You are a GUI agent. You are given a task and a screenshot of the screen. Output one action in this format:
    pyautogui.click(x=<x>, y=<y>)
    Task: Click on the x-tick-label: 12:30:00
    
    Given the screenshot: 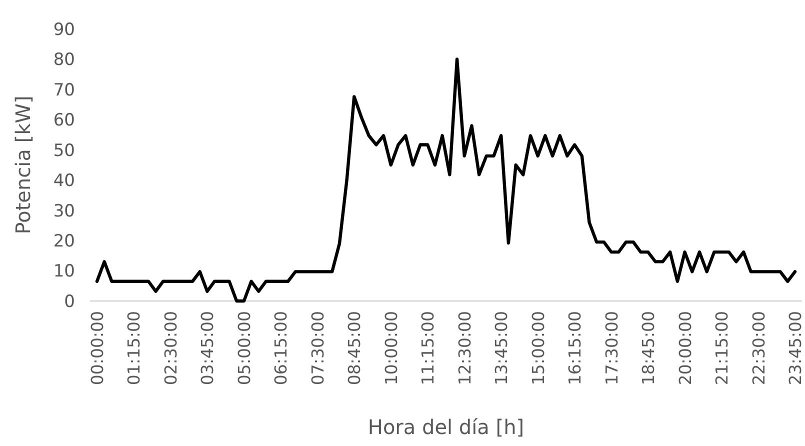 What is the action you would take?
    pyautogui.click(x=464, y=348)
    